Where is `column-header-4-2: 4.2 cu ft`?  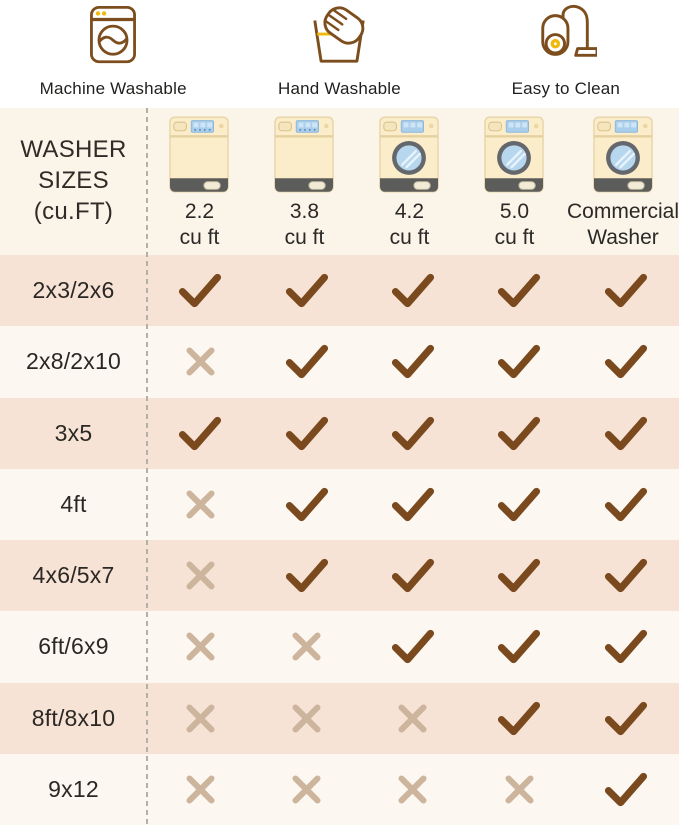 column-header-4-2: 4.2 cu ft is located at coordinates (409, 181).